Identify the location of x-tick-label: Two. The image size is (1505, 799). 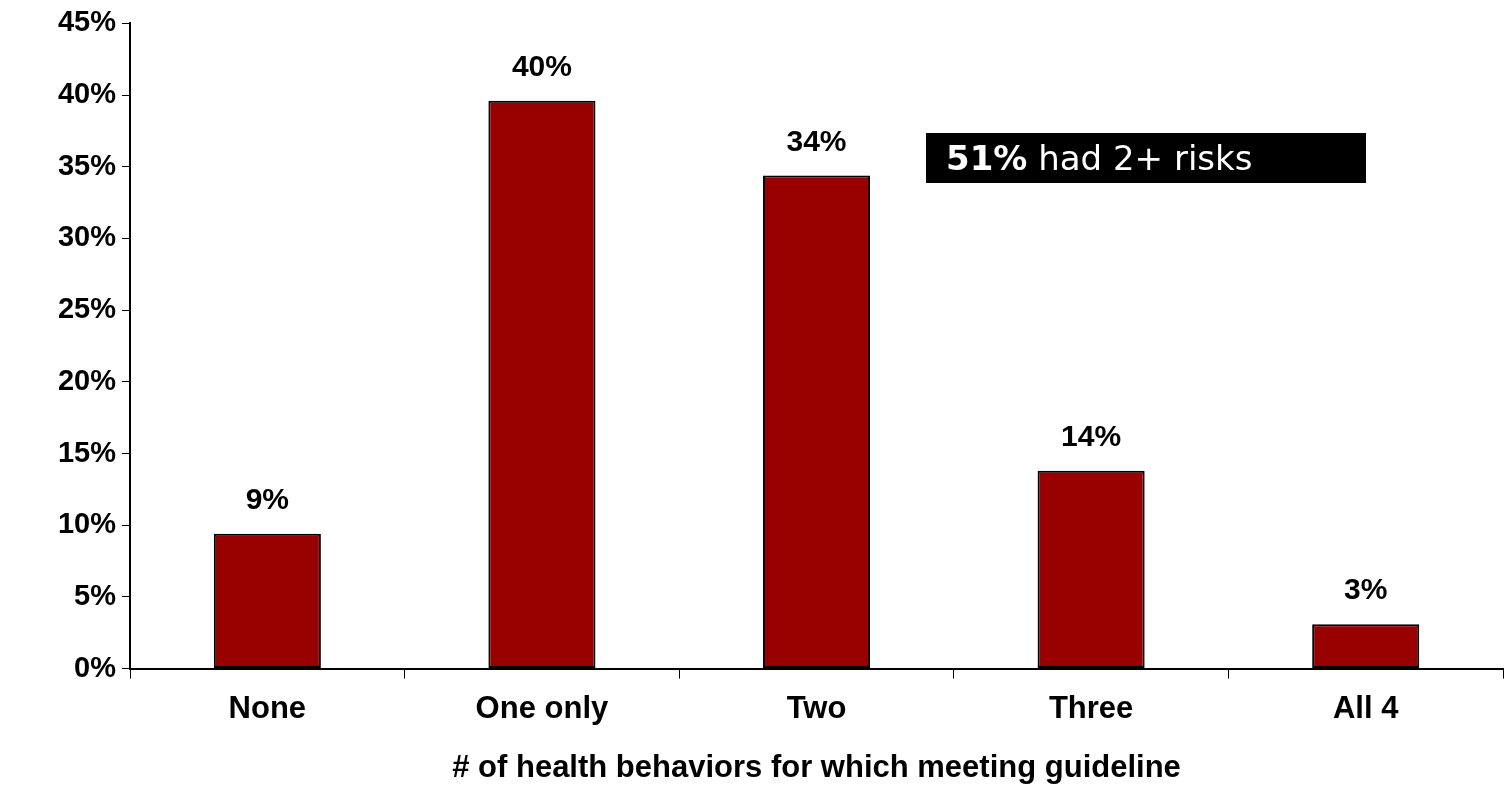
(816, 707).